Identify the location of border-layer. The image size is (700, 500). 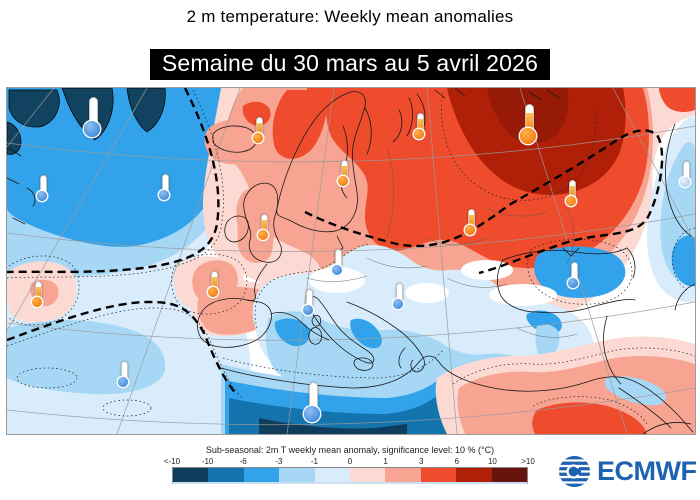
(442, 242).